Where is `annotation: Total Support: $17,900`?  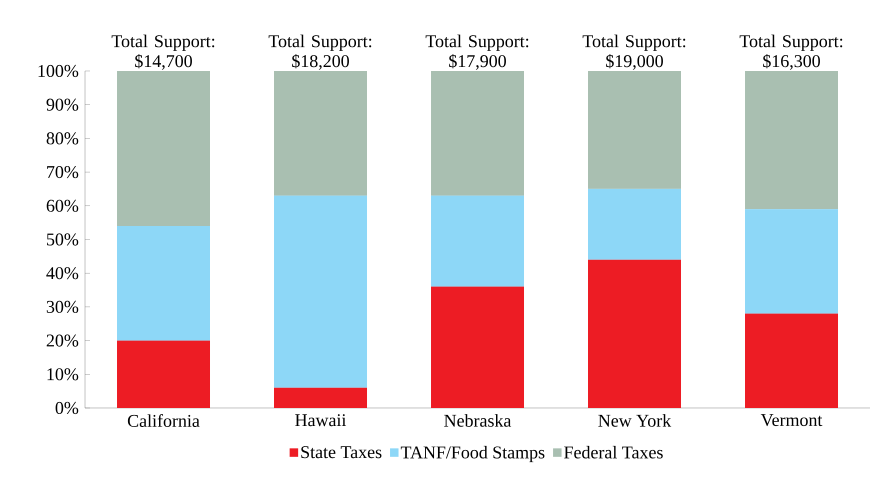
annotation: Total Support: $17,900 is located at coordinates (477, 52).